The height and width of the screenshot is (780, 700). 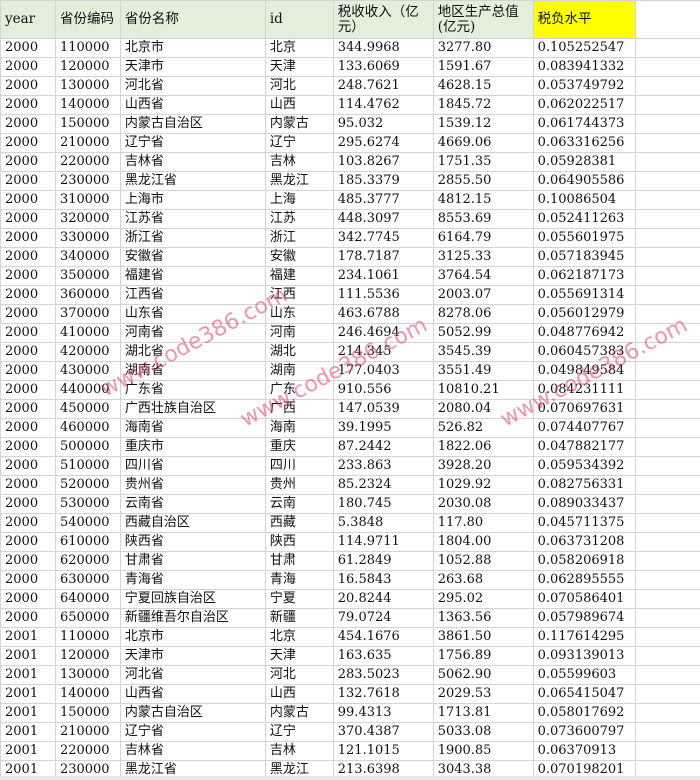 I want to click on cell-tax-burden: 0.058017692, so click(x=584, y=713).